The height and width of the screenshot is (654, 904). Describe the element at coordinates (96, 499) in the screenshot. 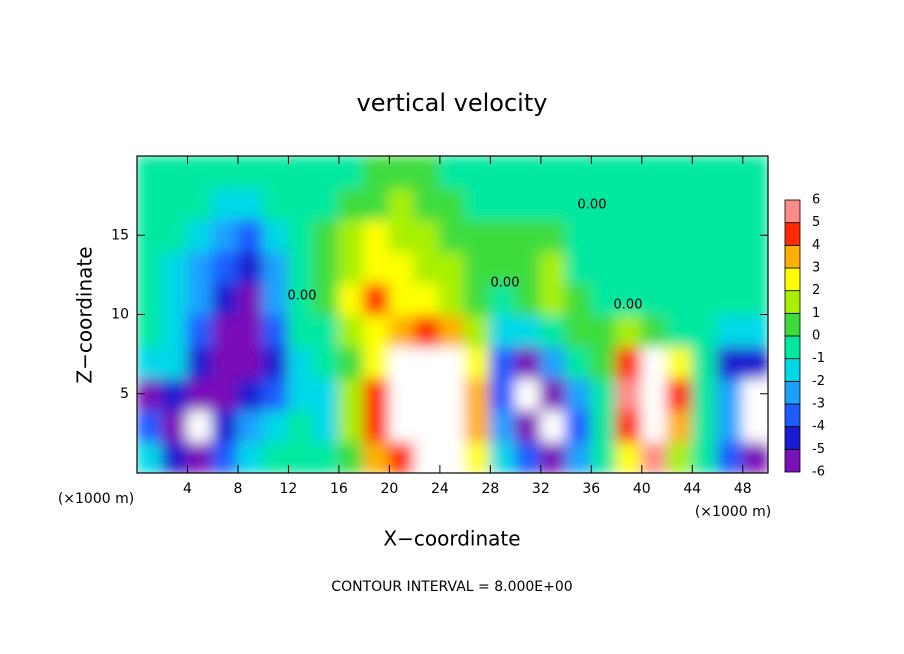

I see `x-unit-label: (×1000 m)` at that location.